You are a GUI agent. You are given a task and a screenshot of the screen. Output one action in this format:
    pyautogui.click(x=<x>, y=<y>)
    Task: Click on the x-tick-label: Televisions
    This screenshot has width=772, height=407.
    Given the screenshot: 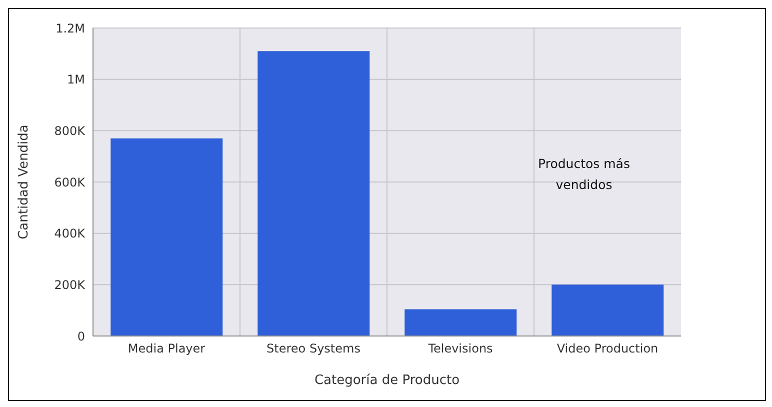 What is the action you would take?
    pyautogui.click(x=460, y=349)
    